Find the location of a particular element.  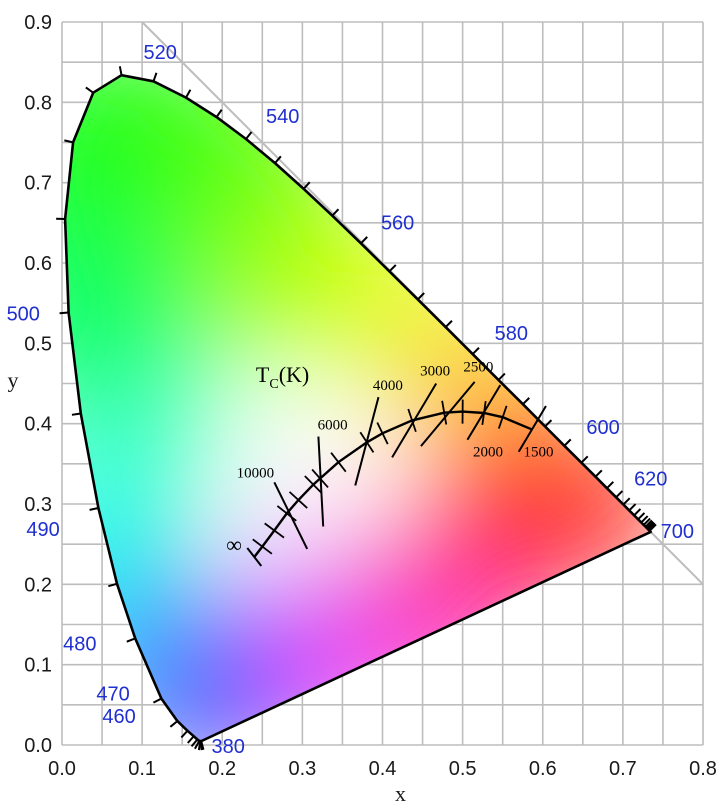

wavelength-label-480: 480 is located at coordinates (79, 644).